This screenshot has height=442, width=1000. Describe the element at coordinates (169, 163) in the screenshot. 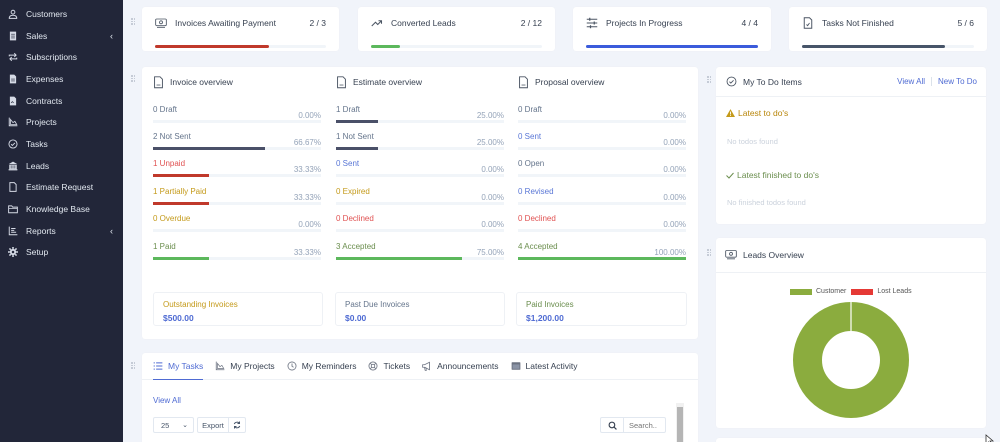

I see `status-label: 1 Unpaid` at that location.